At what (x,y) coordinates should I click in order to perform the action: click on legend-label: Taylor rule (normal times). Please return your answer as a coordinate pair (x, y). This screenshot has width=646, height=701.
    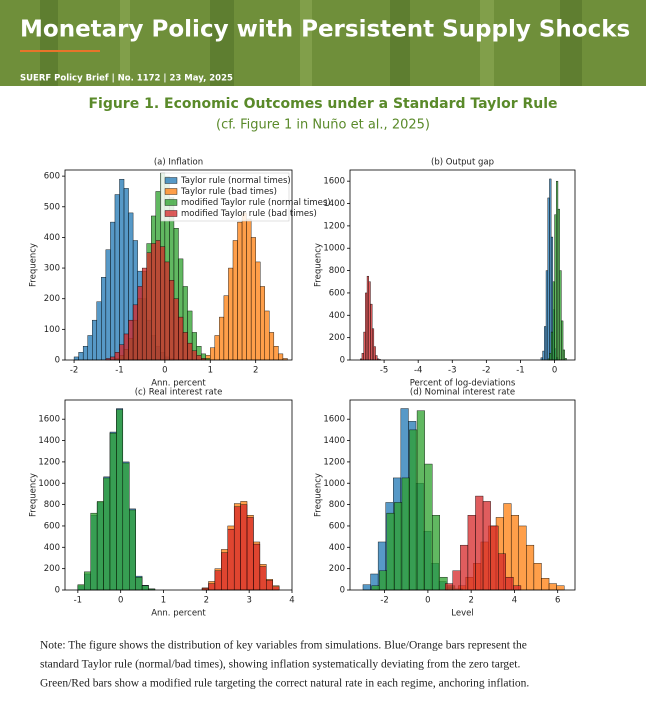
    Looking at the image, I should click on (235, 181).